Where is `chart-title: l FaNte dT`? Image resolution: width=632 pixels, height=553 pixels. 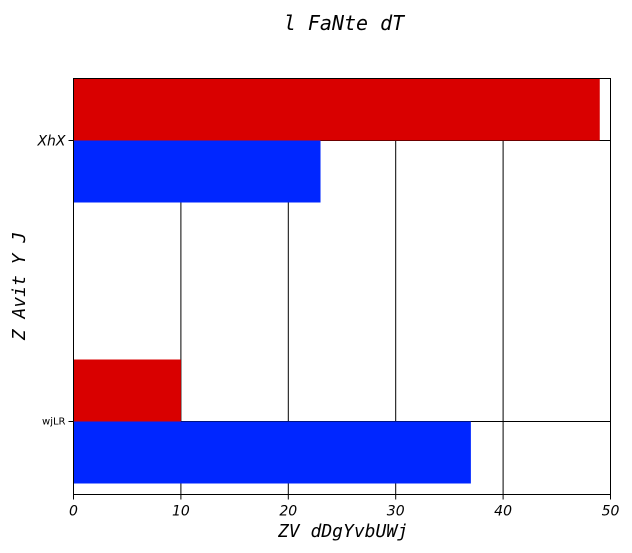
chart-title: l FaNte dT is located at coordinates (345, 23).